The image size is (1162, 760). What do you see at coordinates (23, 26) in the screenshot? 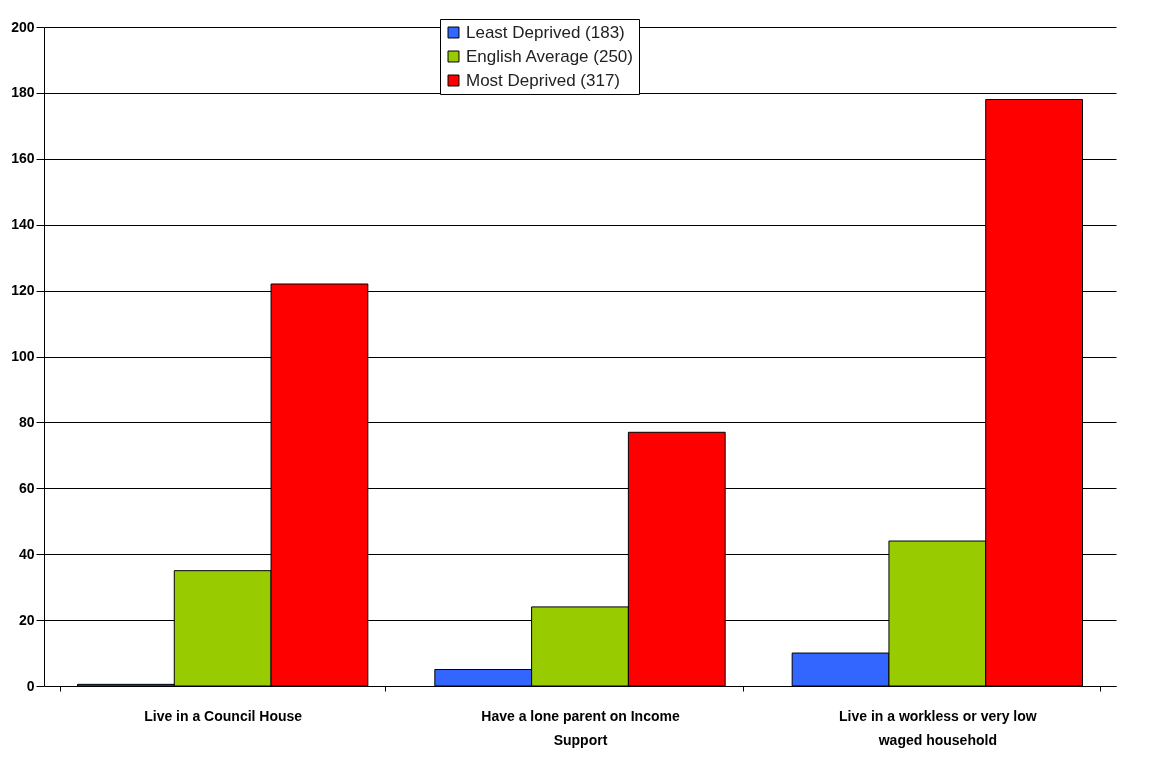
I see `y-tick-label: 200` at bounding box center [23, 26].